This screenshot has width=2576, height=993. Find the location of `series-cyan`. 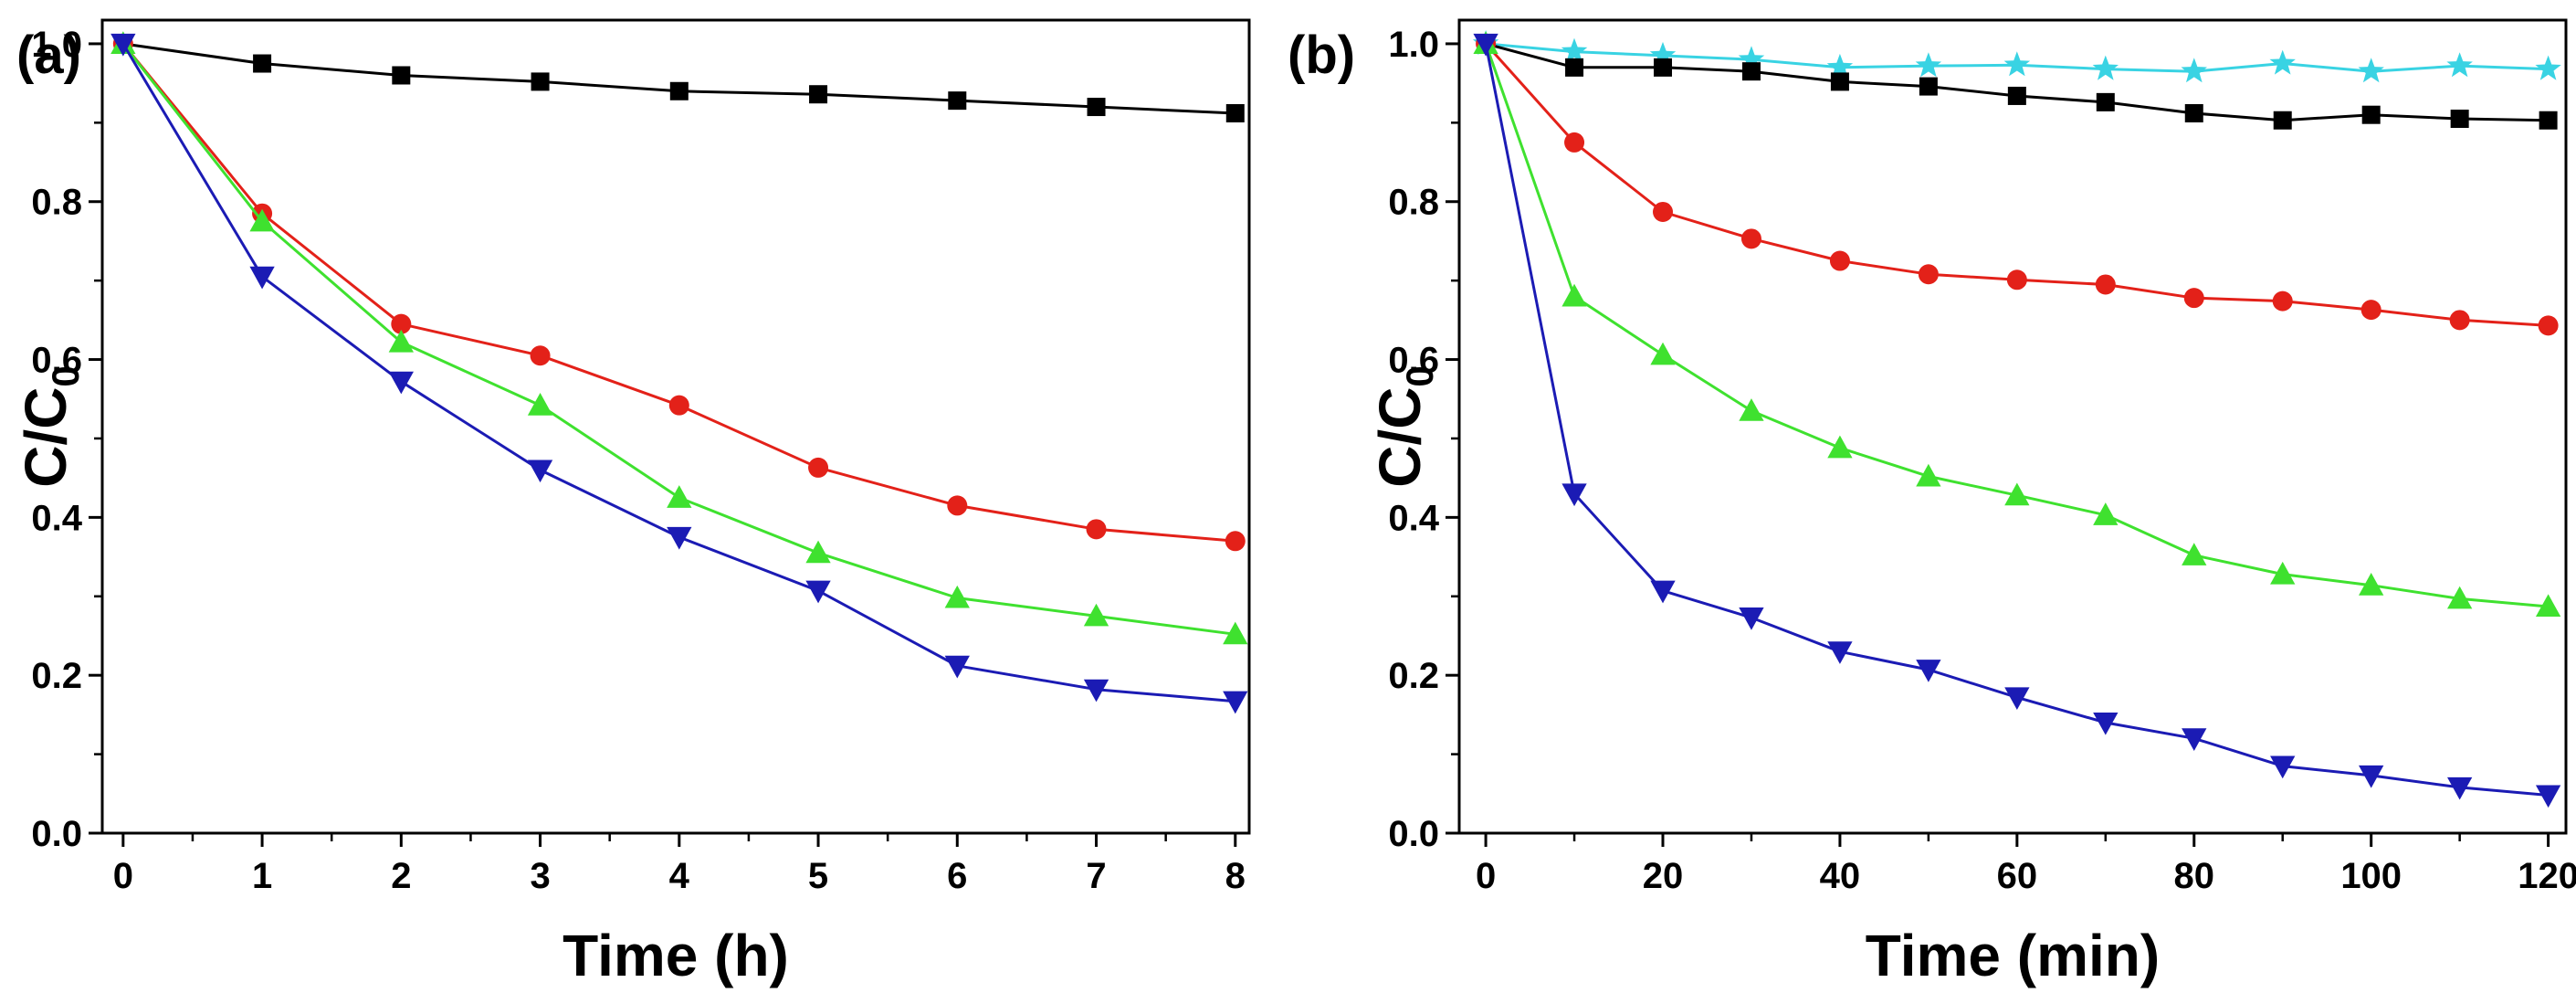

series-cyan is located at coordinates (2016, 57).